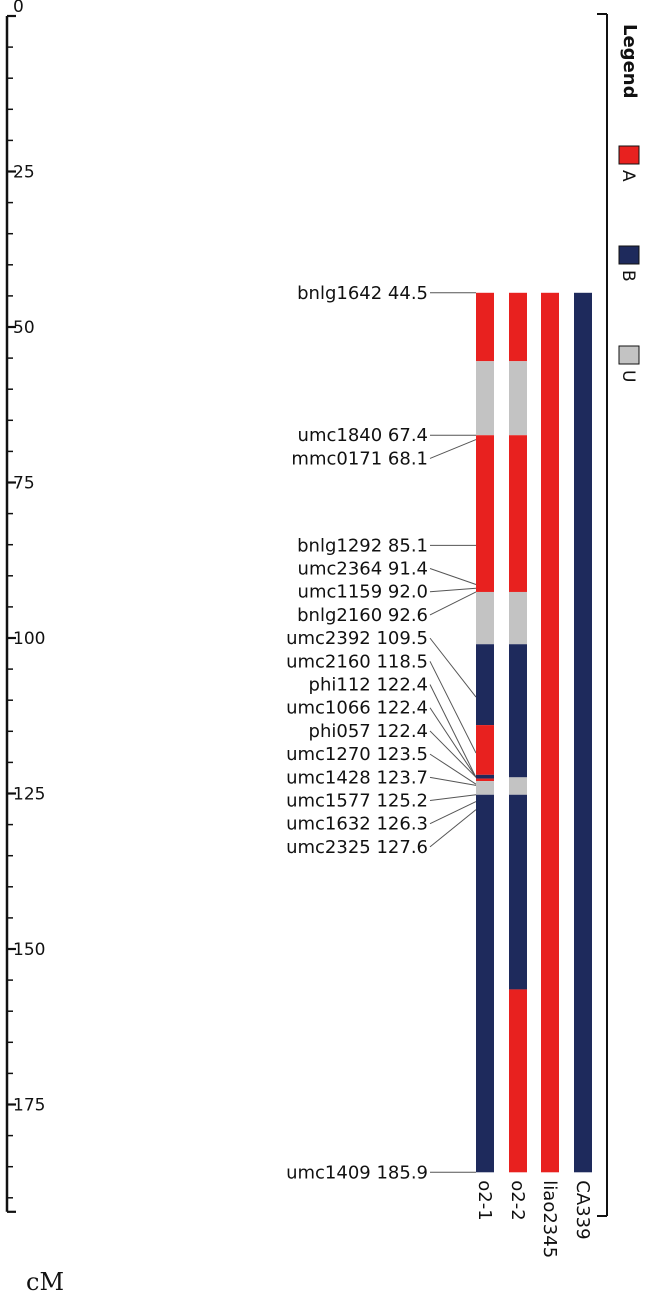 The image size is (664, 1307). What do you see at coordinates (629, 61) in the screenshot?
I see `legend-title: Legend` at bounding box center [629, 61].